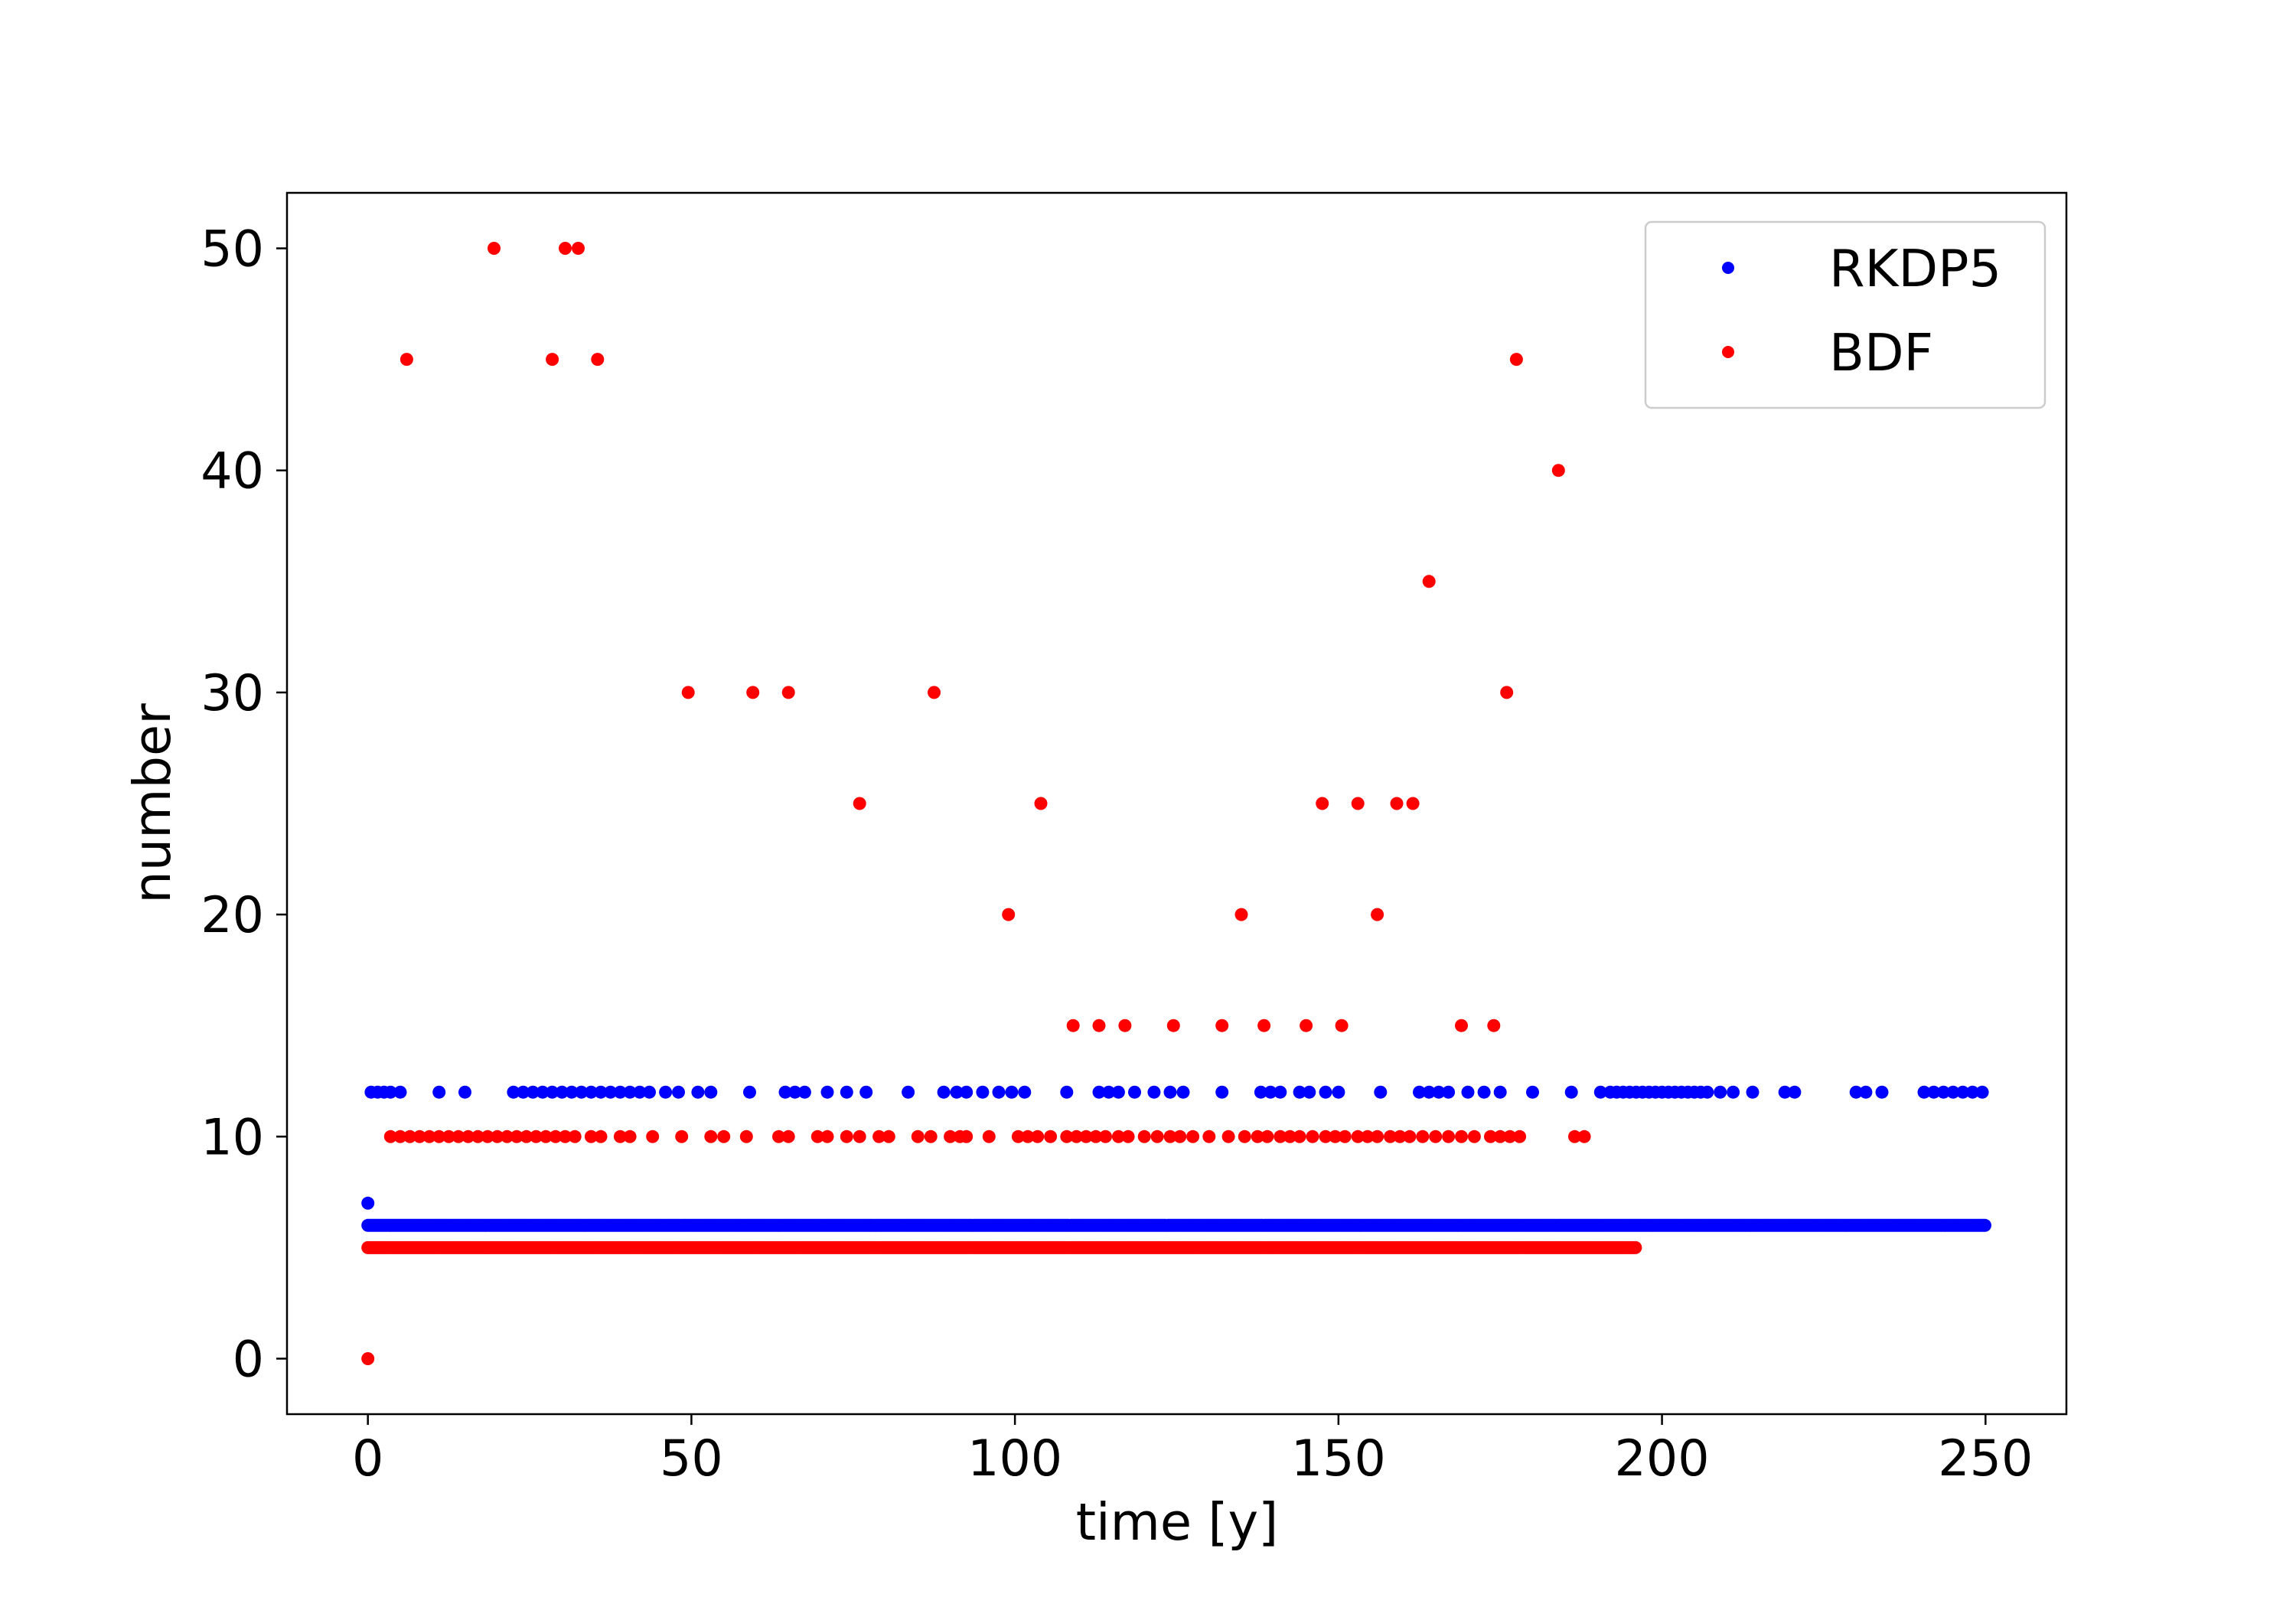 This screenshot has height=1607, width=2296. I want to click on y-tick-label: 20, so click(232, 915).